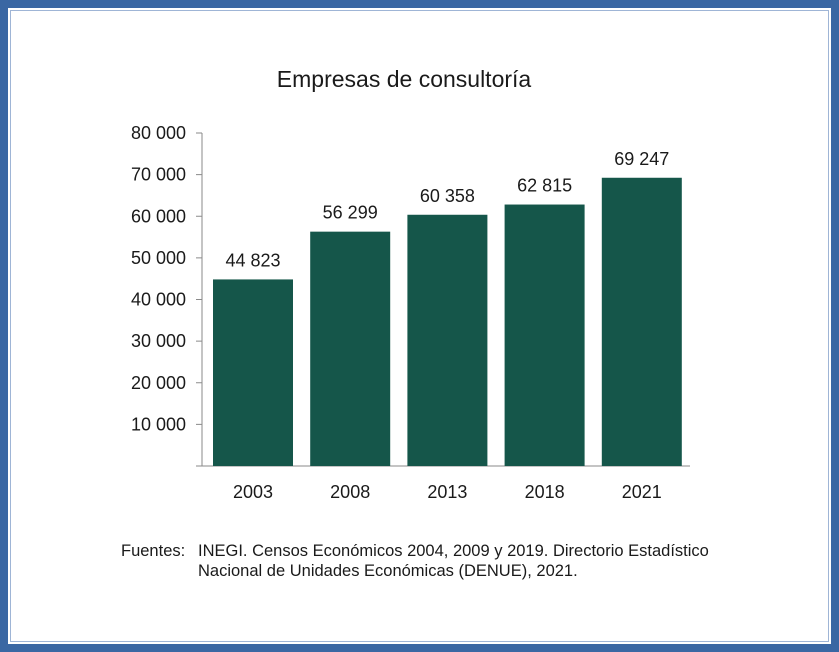  What do you see at coordinates (158, 175) in the screenshot?
I see `y-tick-label: 70 000` at bounding box center [158, 175].